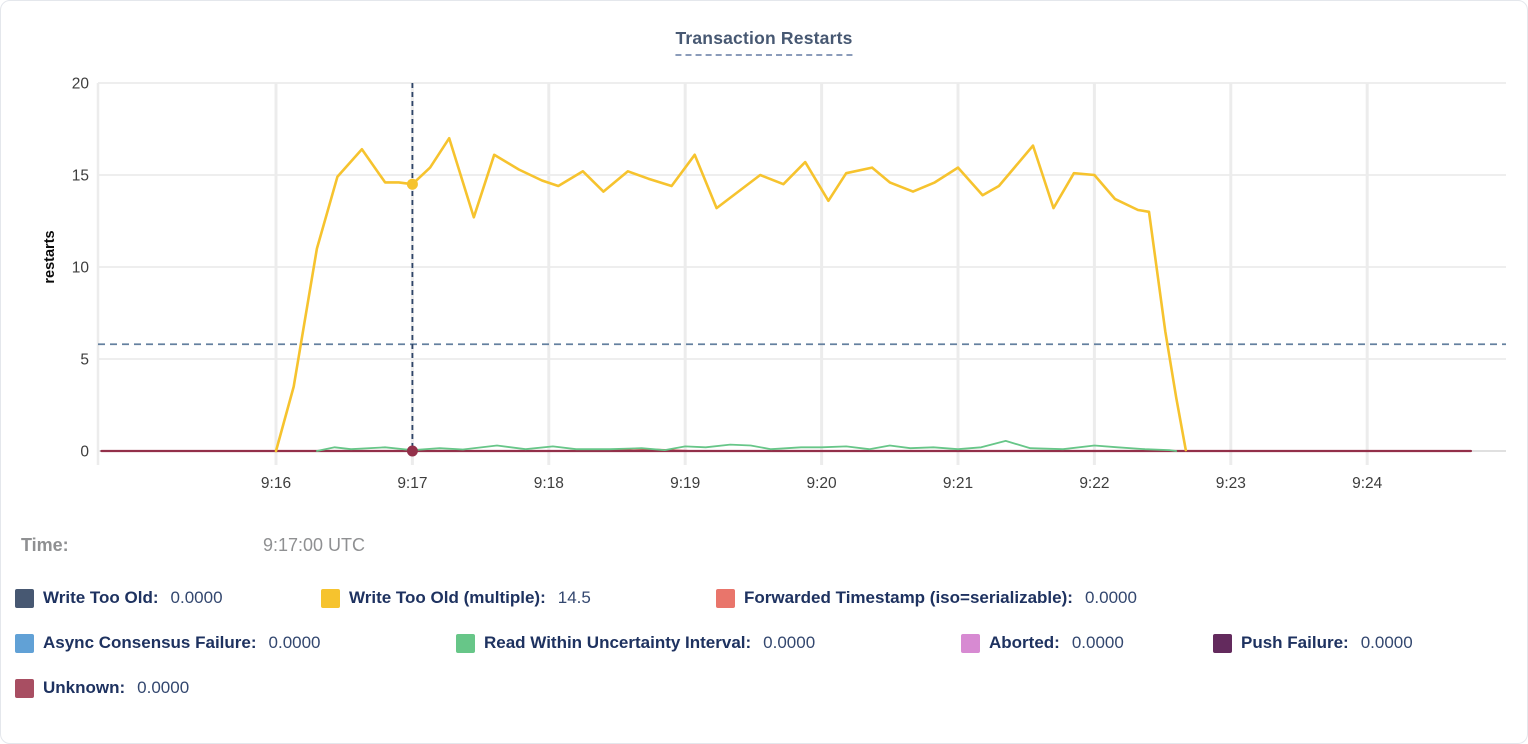 This screenshot has height=744, width=1528. I want to click on x-tick-label: 9:19, so click(685, 483).